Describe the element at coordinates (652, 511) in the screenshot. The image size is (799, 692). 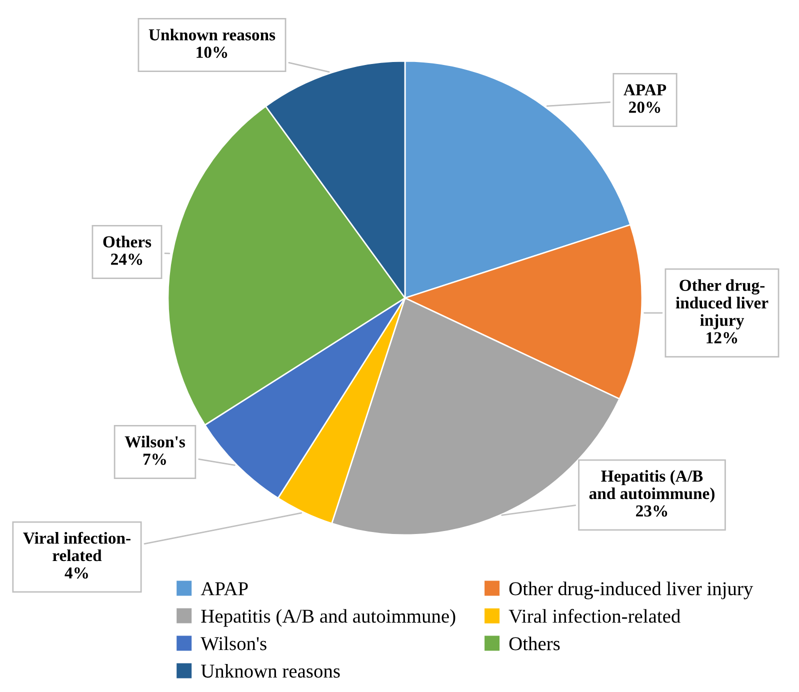
I see `data-label: 23%` at that location.